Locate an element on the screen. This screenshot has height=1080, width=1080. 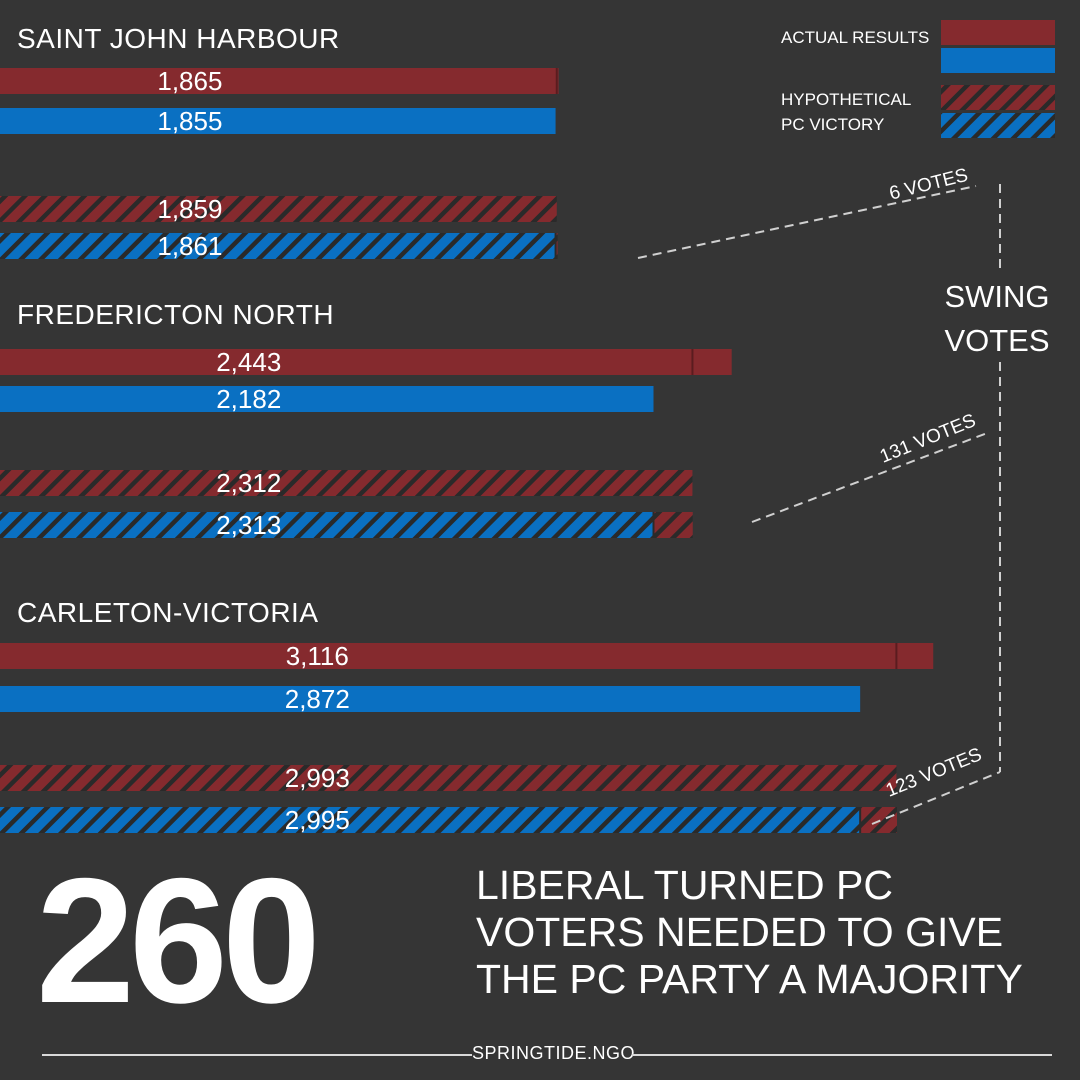
district-2-swing-connector is located at coordinates (871, 477).